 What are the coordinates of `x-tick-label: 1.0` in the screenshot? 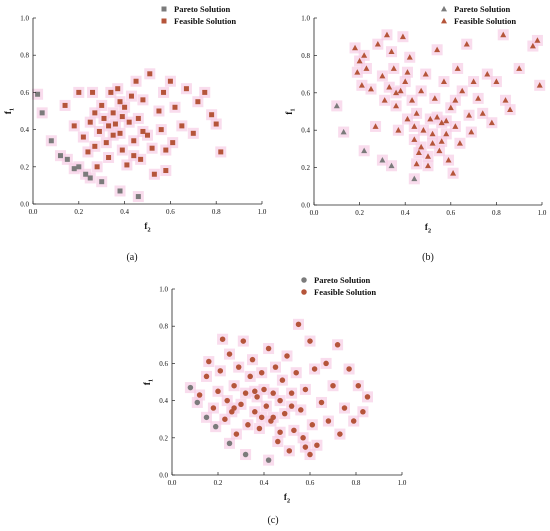 It's located at (262, 212).